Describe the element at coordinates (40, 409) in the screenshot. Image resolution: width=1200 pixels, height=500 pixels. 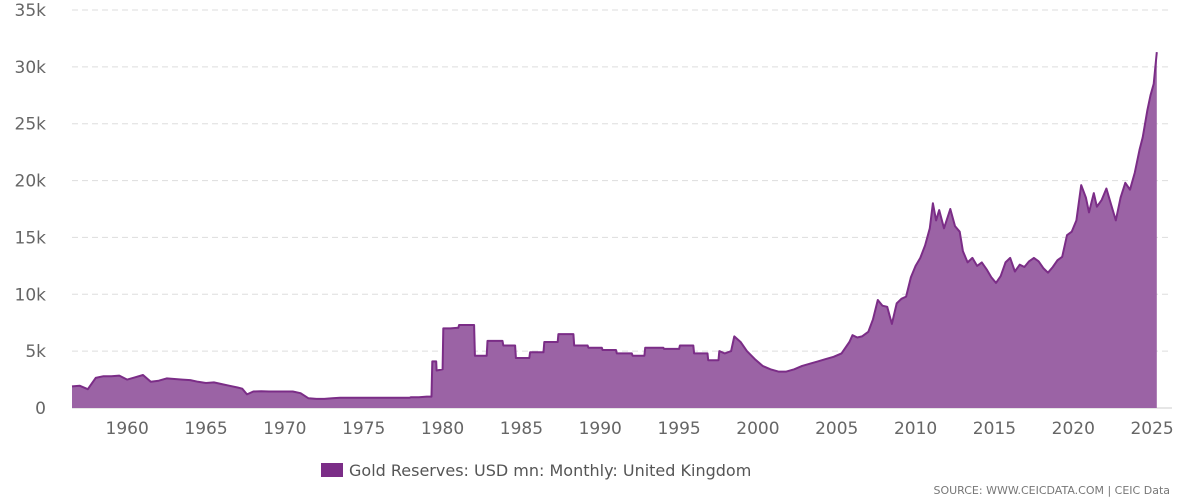
I see `y-tick-label: 0` at that location.